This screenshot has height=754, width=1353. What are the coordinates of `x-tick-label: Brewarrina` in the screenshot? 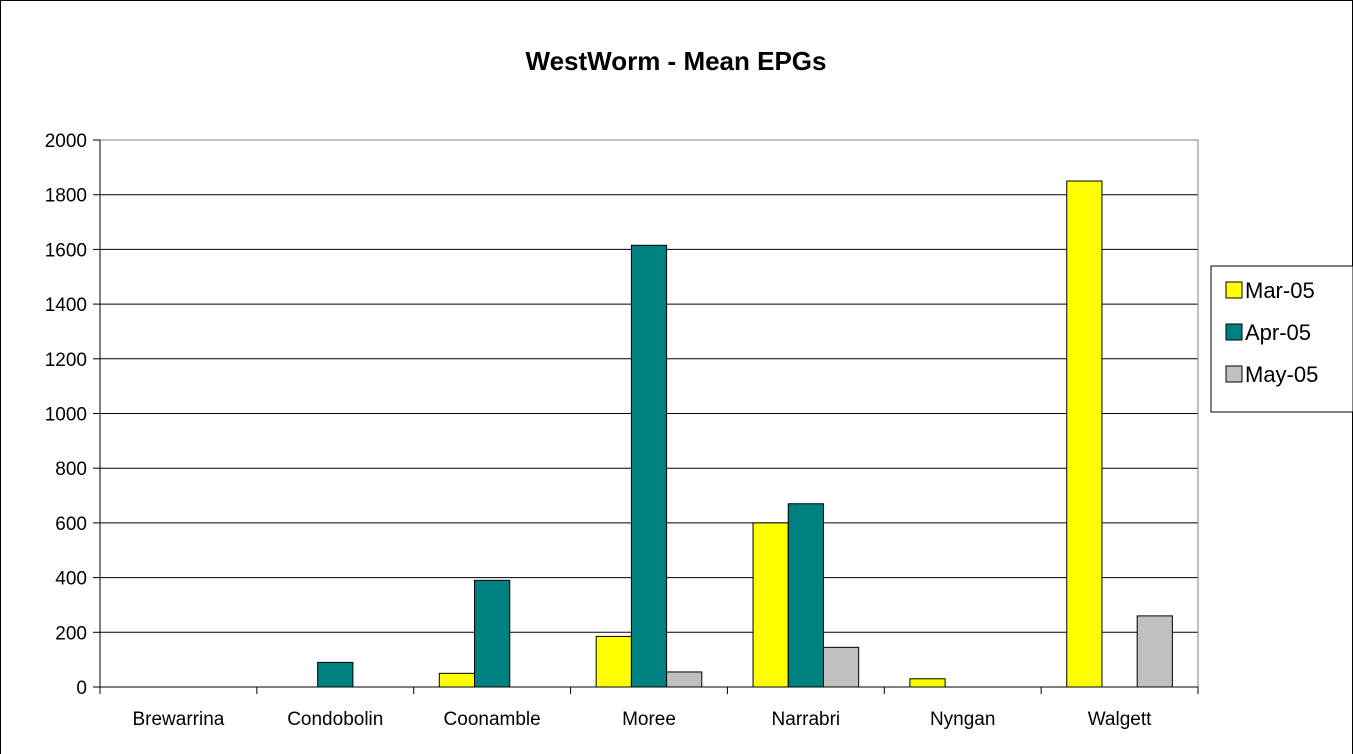 It's located at (178, 719).